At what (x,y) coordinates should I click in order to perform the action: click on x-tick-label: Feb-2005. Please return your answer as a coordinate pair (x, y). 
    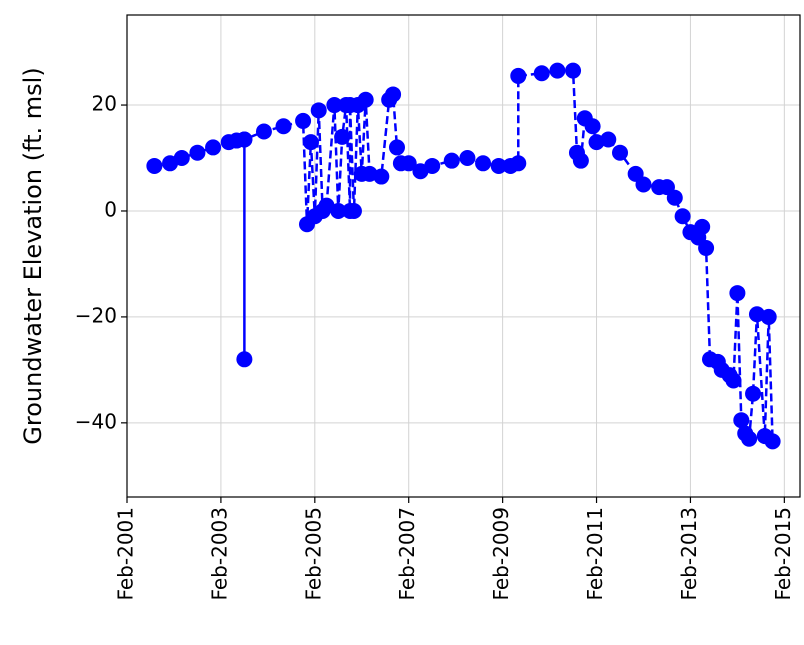
    Looking at the image, I should click on (313, 554).